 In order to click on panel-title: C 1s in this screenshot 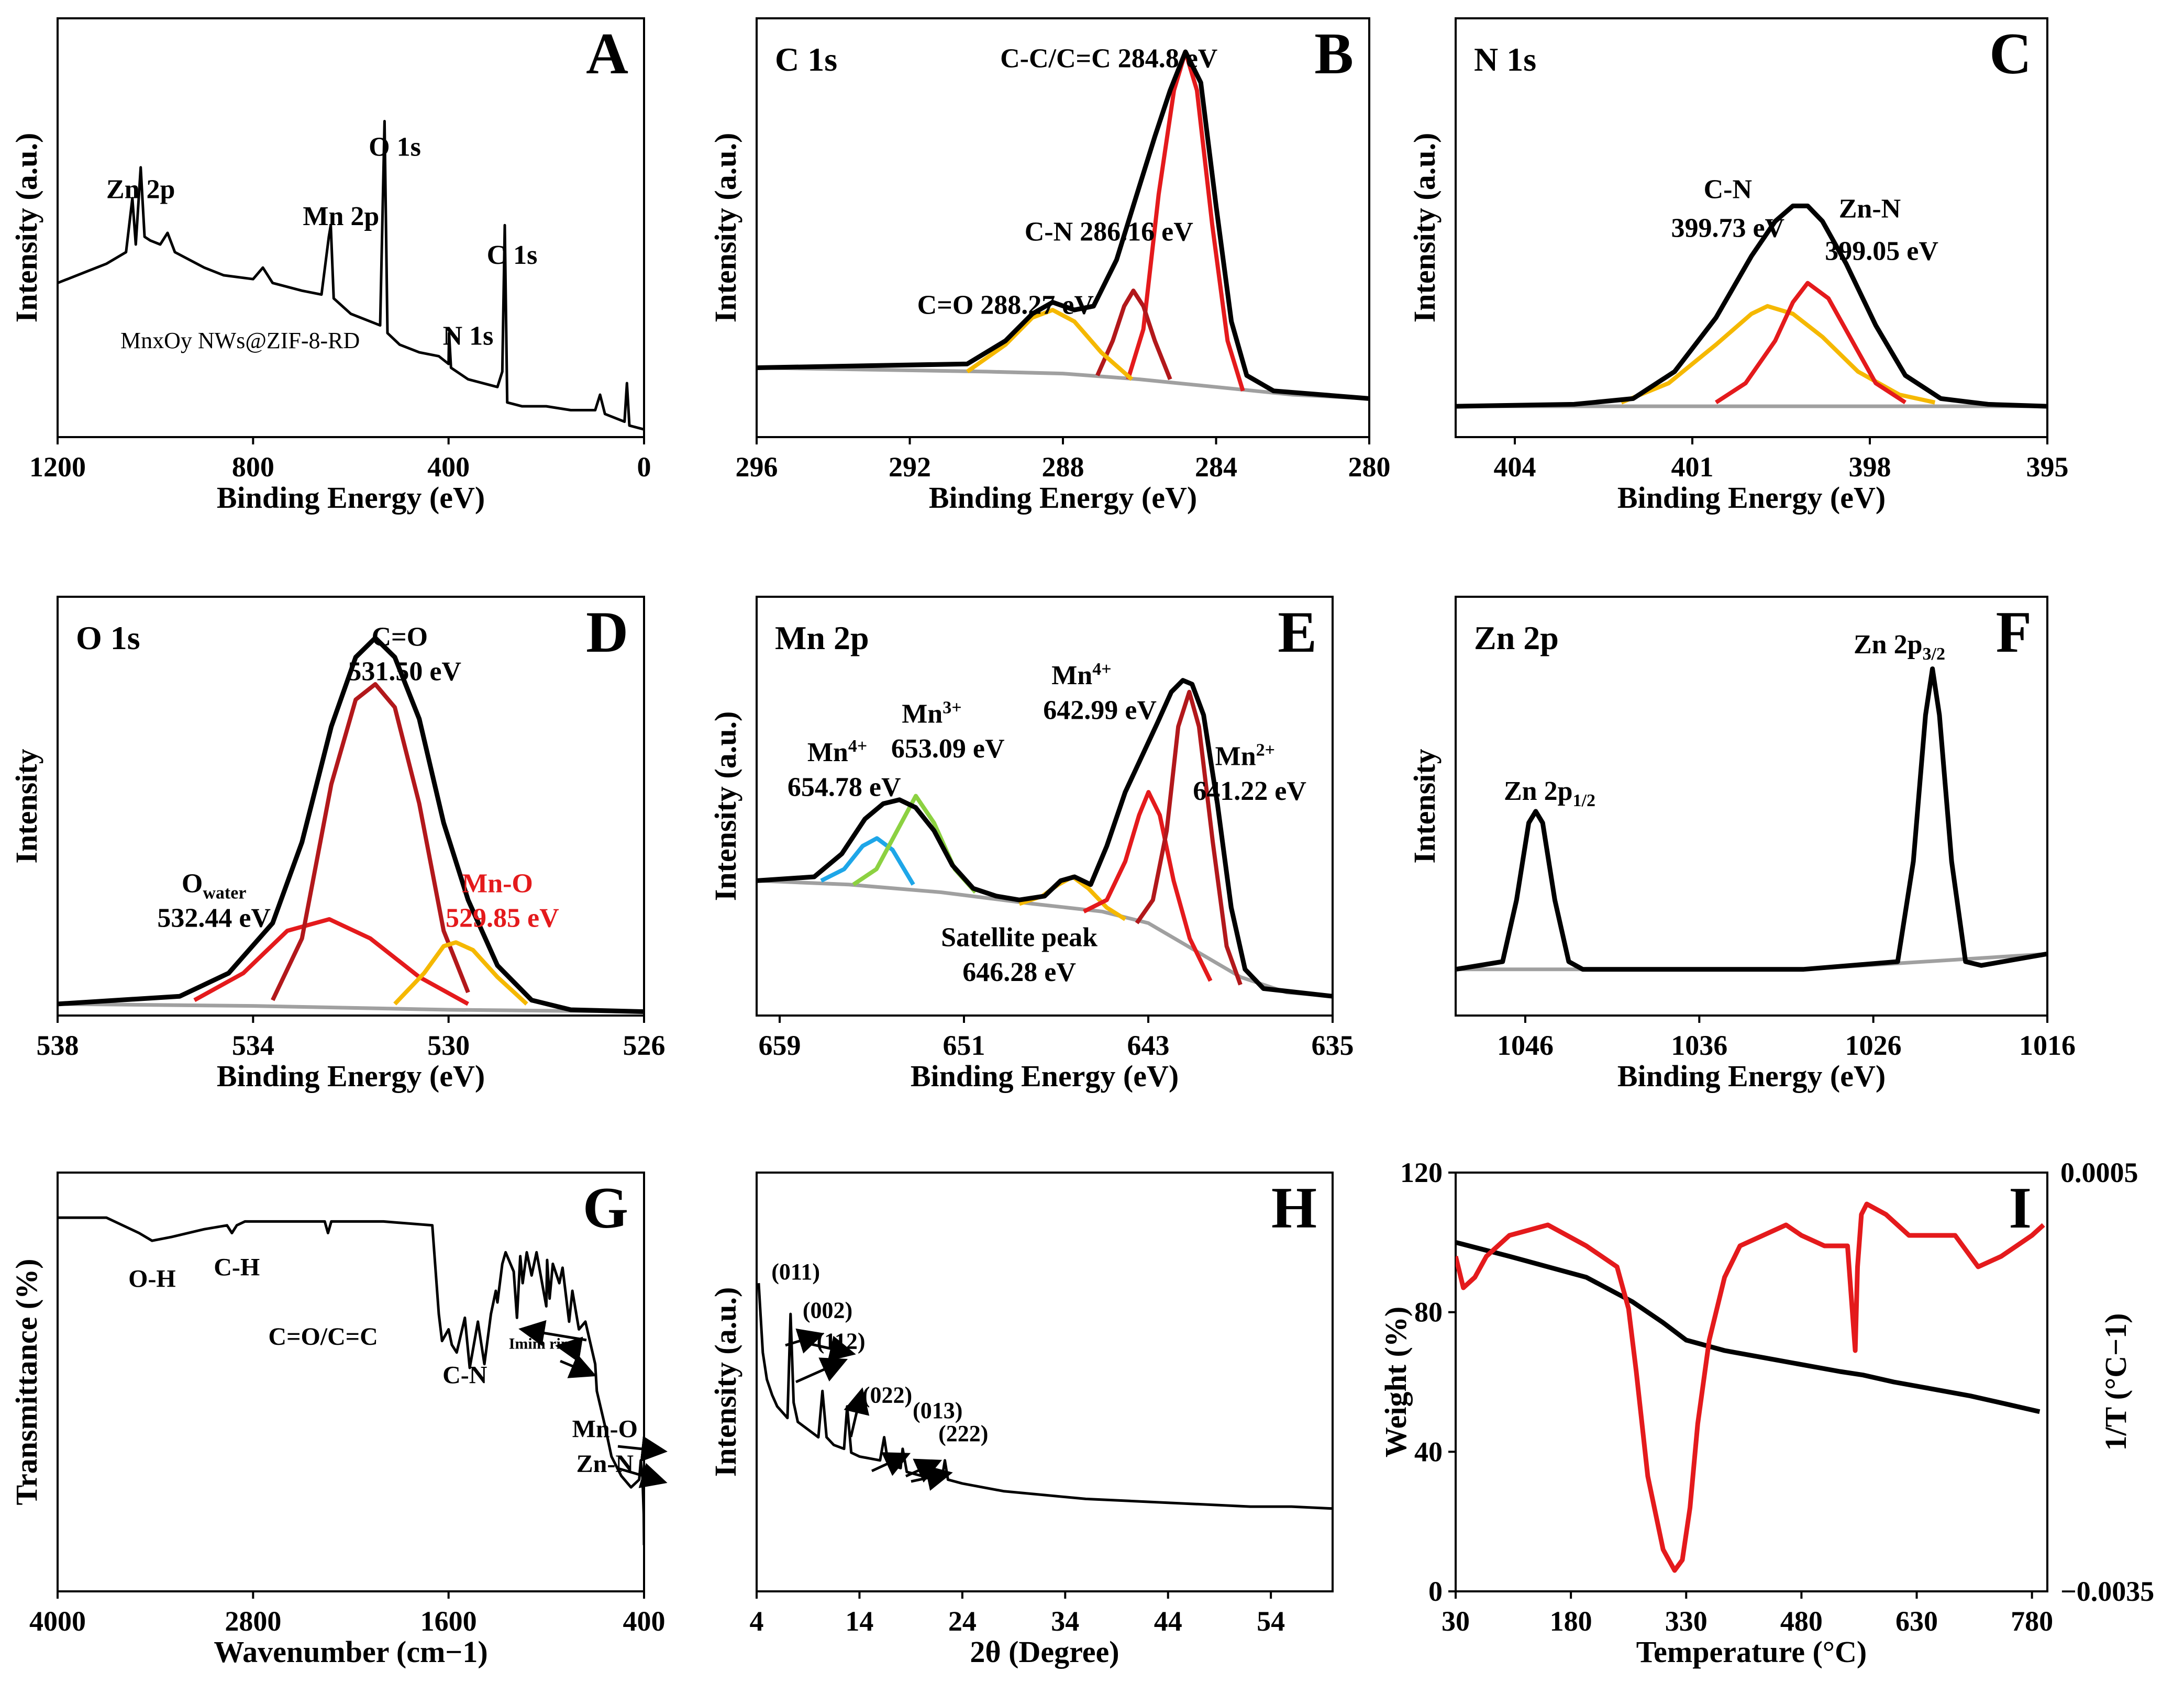, I will do `click(806, 59)`.